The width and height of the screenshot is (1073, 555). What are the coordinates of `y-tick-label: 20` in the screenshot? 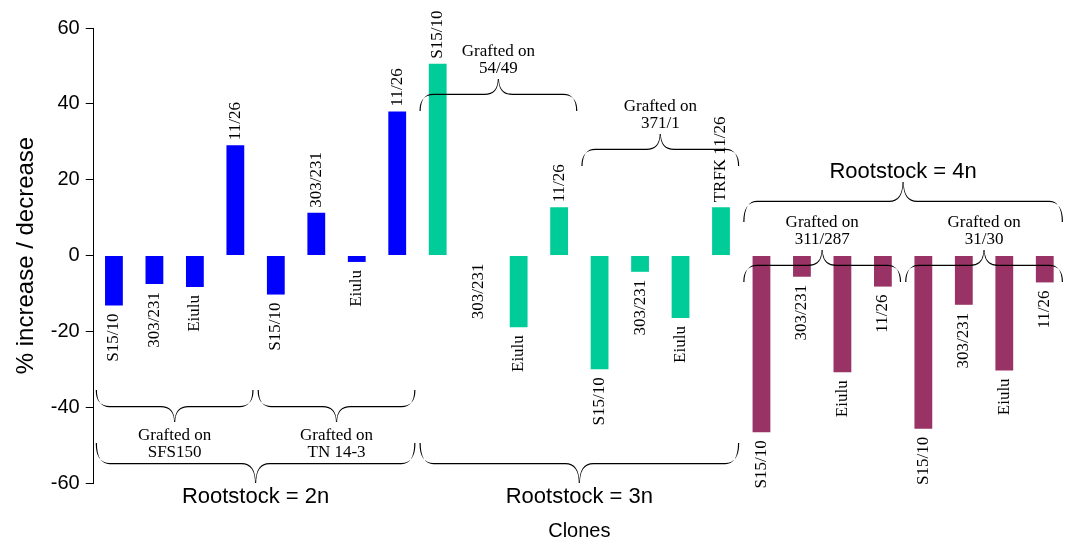 It's located at (68, 178).